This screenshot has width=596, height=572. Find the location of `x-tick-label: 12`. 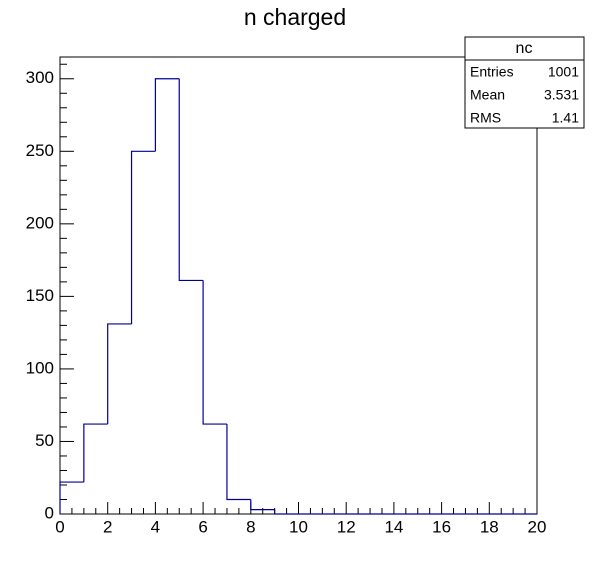

x-tick-label: 12 is located at coordinates (346, 526).